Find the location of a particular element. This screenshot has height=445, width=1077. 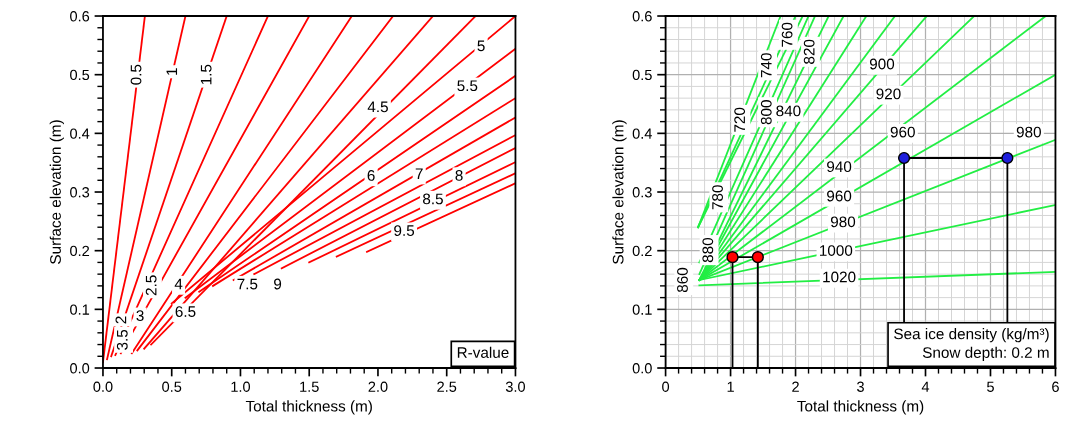

x-tick-label: 0.5 is located at coordinates (172, 386).